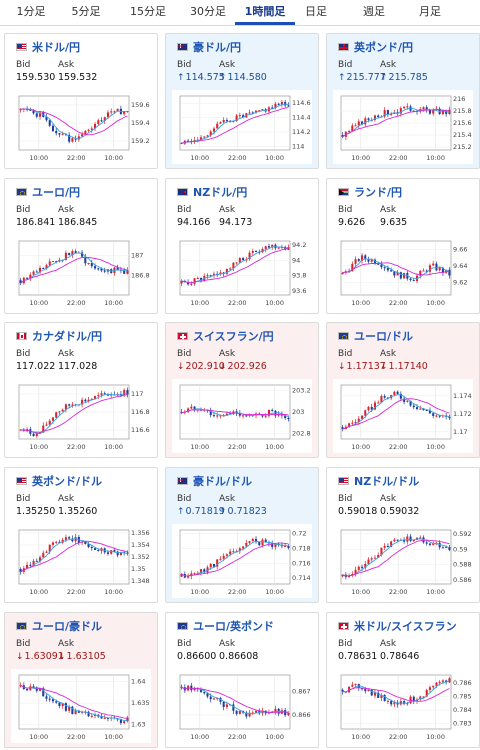 The image size is (480, 750). Describe the element at coordinates (403, 127) in the screenshot. I see `mini-chart: 10:00 22:00 10:00 216 215.8 215.6 215.4 215.2` at that location.